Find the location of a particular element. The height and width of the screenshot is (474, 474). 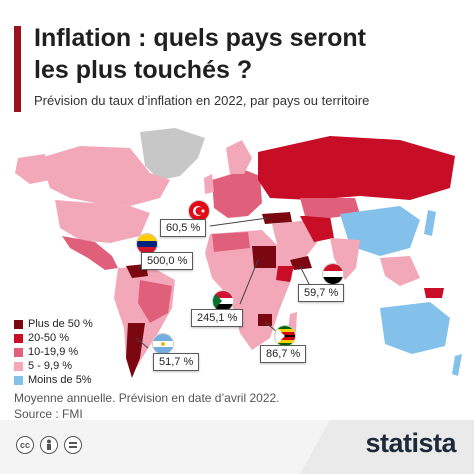

mexico-region is located at coordinates (90, 253).